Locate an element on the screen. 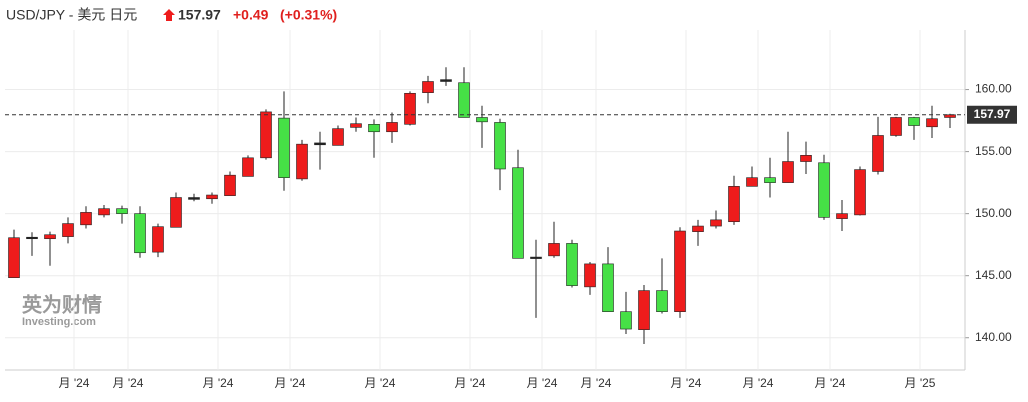 The height and width of the screenshot is (402, 1028). last-price-box is located at coordinates (992, 114).